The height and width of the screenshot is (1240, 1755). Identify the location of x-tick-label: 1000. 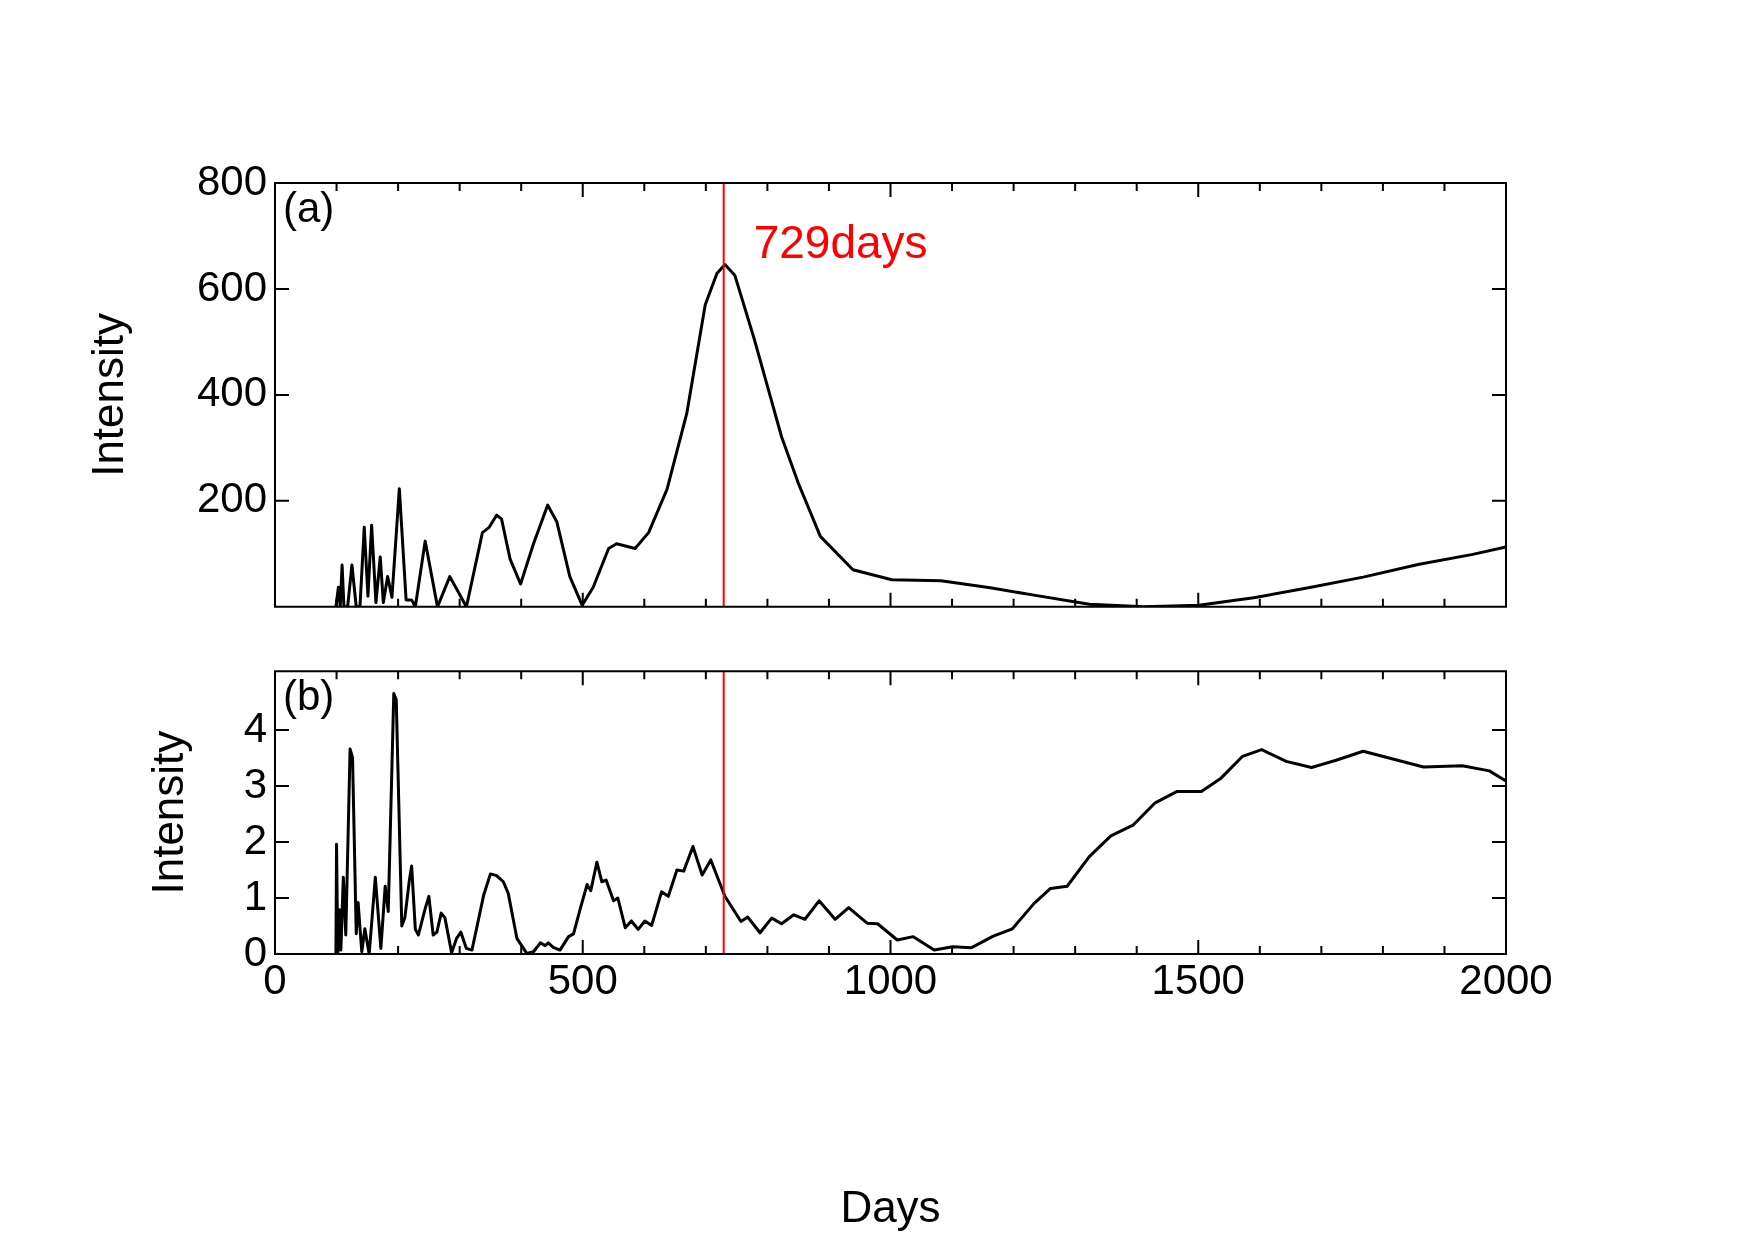
(890, 979).